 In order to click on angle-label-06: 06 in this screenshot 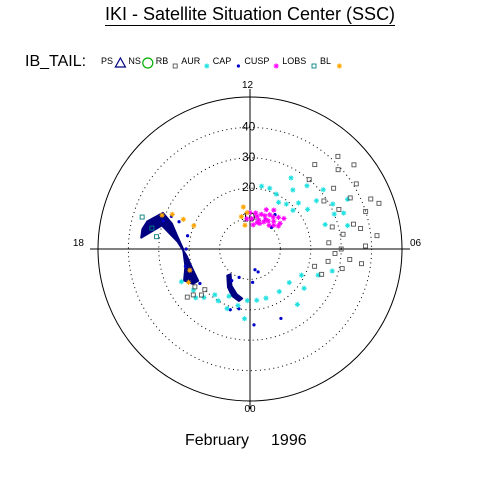, I will do `click(416, 243)`.